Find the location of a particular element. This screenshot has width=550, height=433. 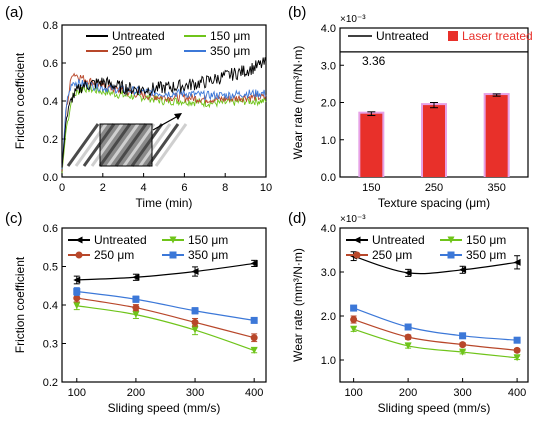

panel-c-legend-label: 350 μm is located at coordinates (208, 255).